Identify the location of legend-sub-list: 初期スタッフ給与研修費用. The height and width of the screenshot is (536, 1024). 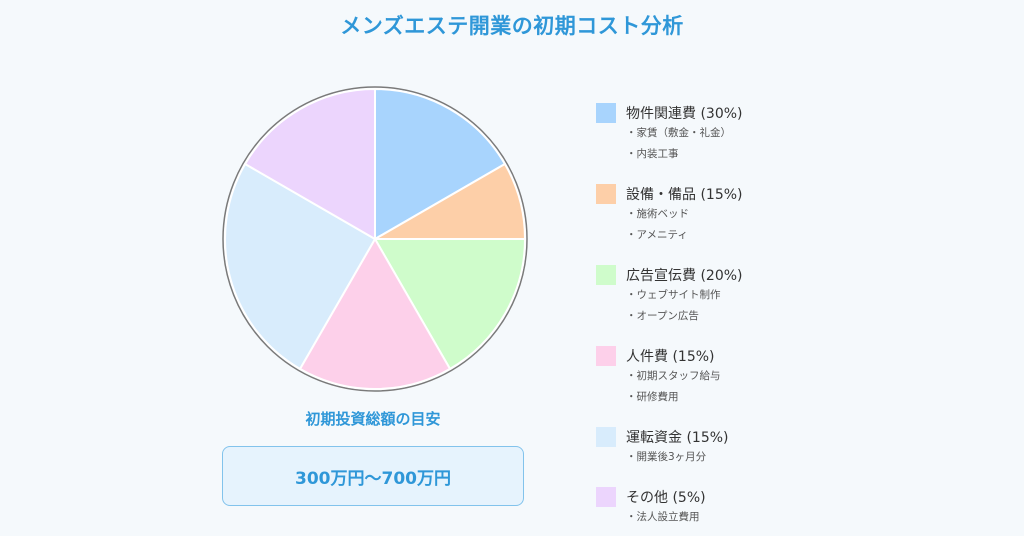
(658, 387).